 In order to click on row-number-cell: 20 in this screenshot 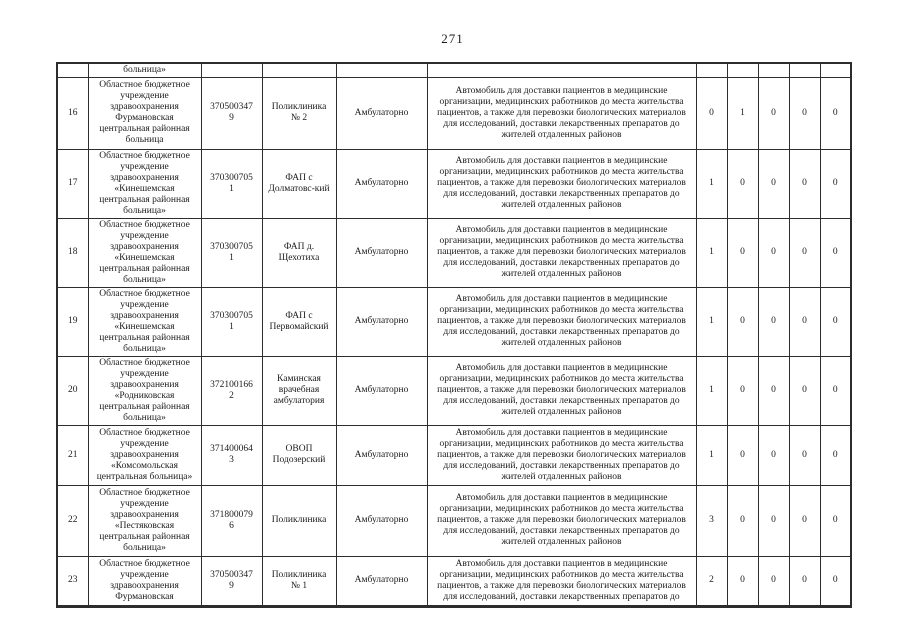, I will do `click(72, 390)`.